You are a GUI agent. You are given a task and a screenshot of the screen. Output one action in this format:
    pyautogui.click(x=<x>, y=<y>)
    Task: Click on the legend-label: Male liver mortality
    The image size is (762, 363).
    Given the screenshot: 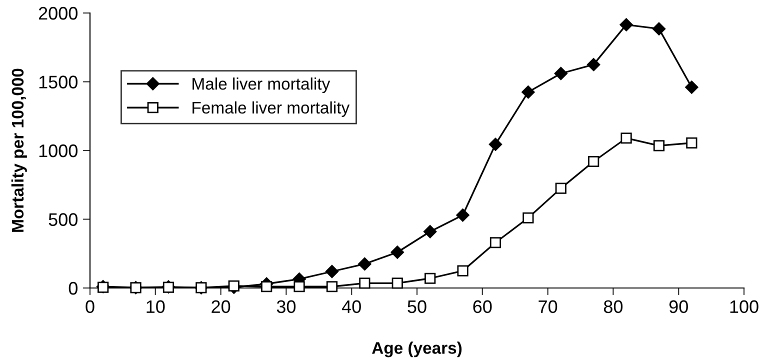 What is the action you would take?
    pyautogui.click(x=261, y=86)
    